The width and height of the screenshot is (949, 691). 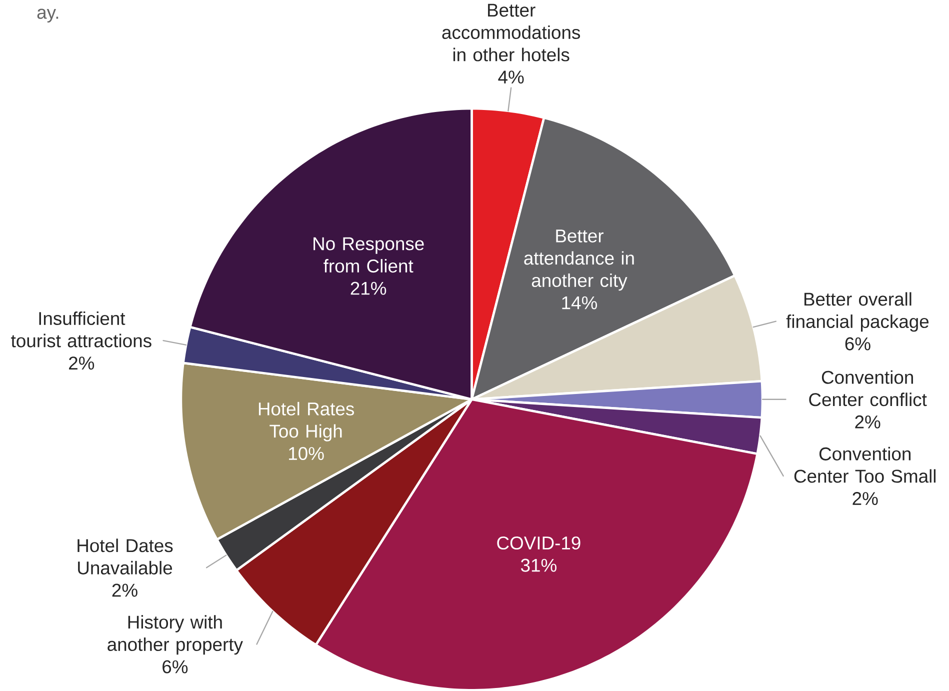 What do you see at coordinates (306, 422) in the screenshot?
I see `slice-label: Hotel Rates Too High` at bounding box center [306, 422].